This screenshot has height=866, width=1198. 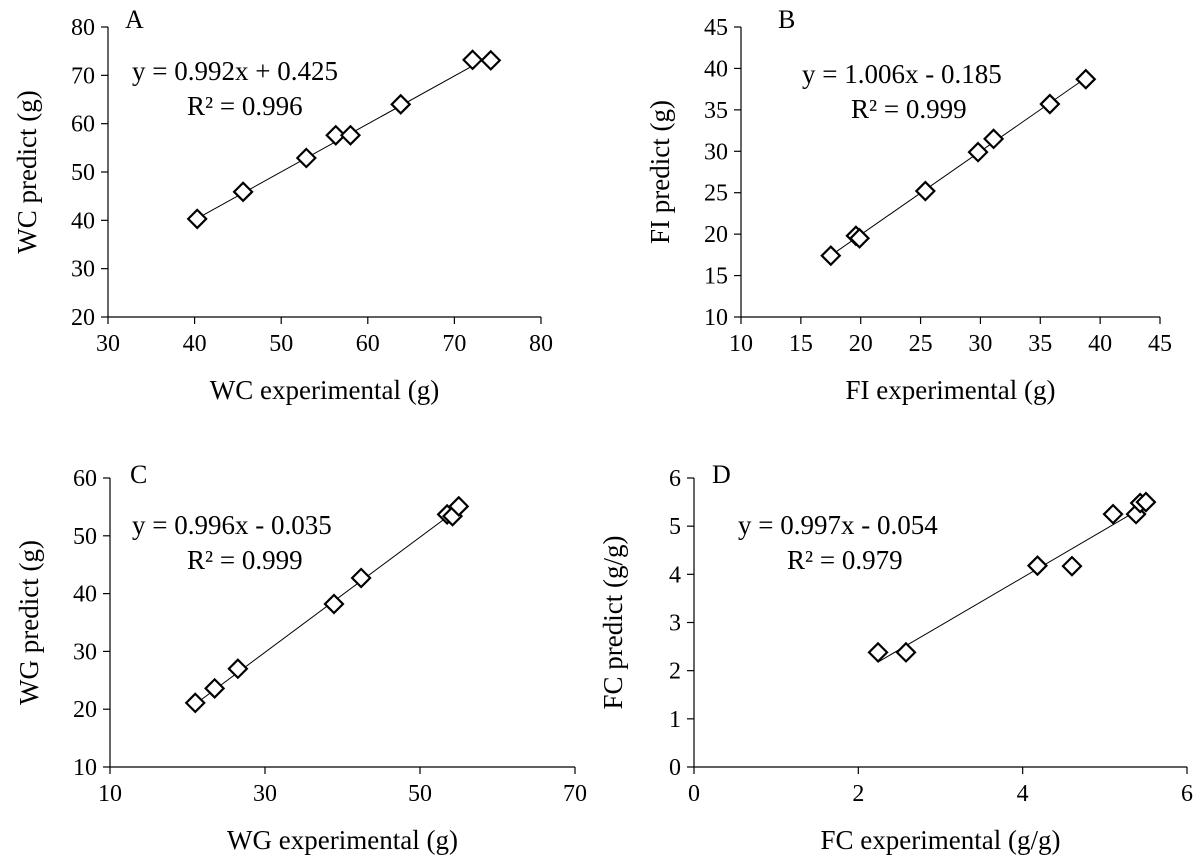 I want to click on trend-equation: y = 1.006x - 0.185, so click(x=902, y=74).